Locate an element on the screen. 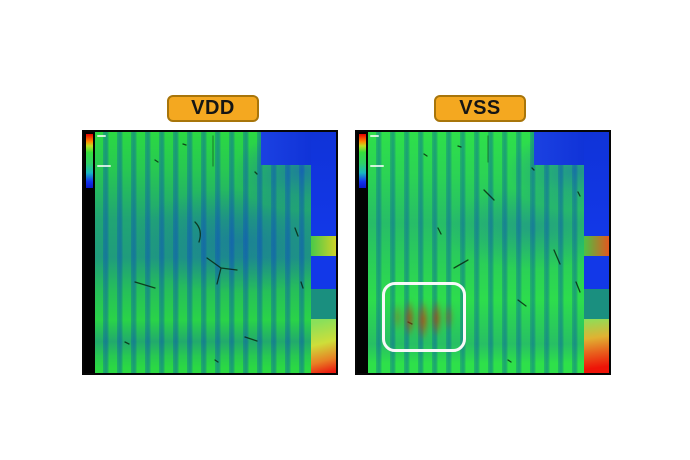  vss-edge-orange-block is located at coordinates (596, 246).